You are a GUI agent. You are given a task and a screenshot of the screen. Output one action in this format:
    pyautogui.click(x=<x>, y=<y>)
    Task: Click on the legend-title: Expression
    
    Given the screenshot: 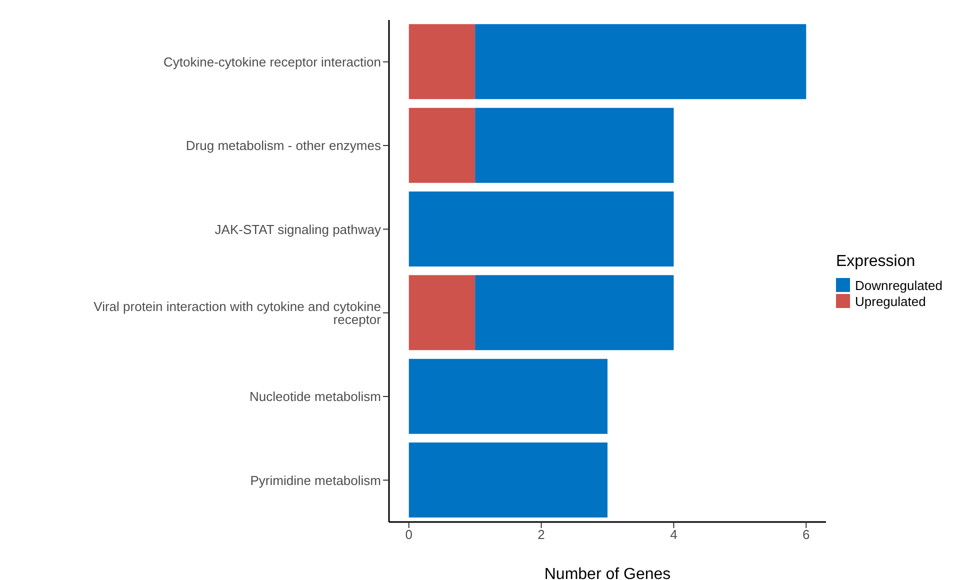 What is the action you would take?
    pyautogui.click(x=876, y=262)
    